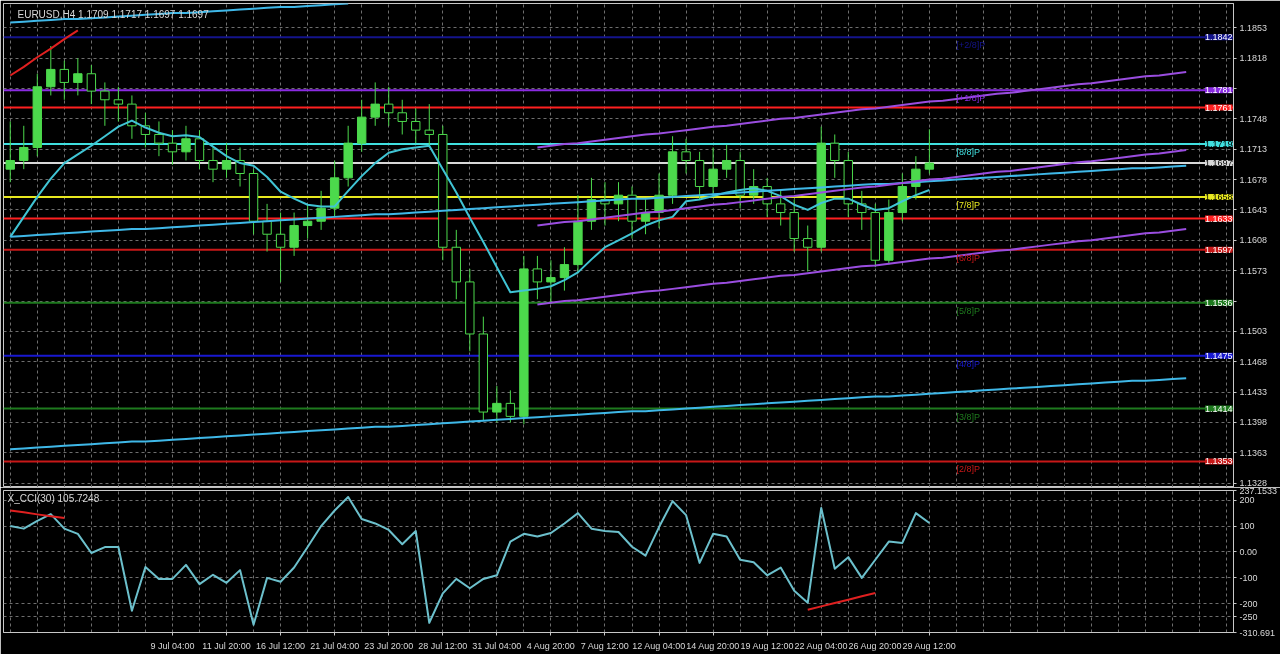  What do you see at coordinates (1253, 422) in the screenshot?
I see `y-tick-label: 1.1398` at bounding box center [1253, 422].